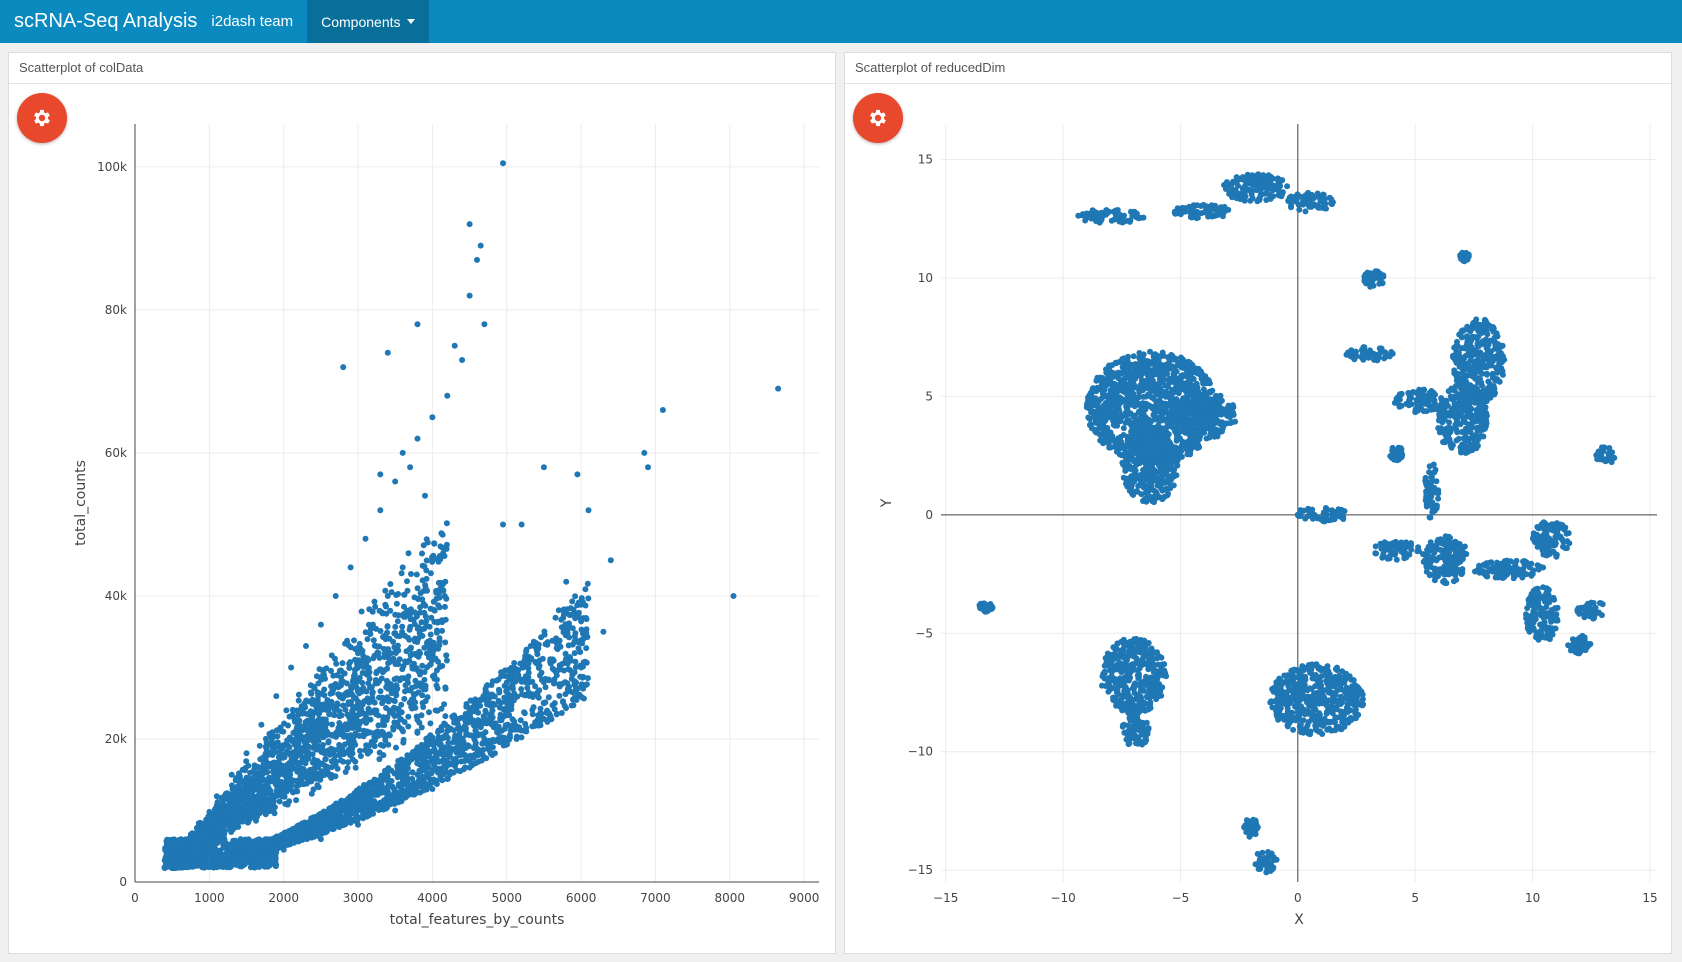 The image size is (1682, 962). Describe the element at coordinates (116, 596) in the screenshot. I see `y-tick-label: 40k` at that location.